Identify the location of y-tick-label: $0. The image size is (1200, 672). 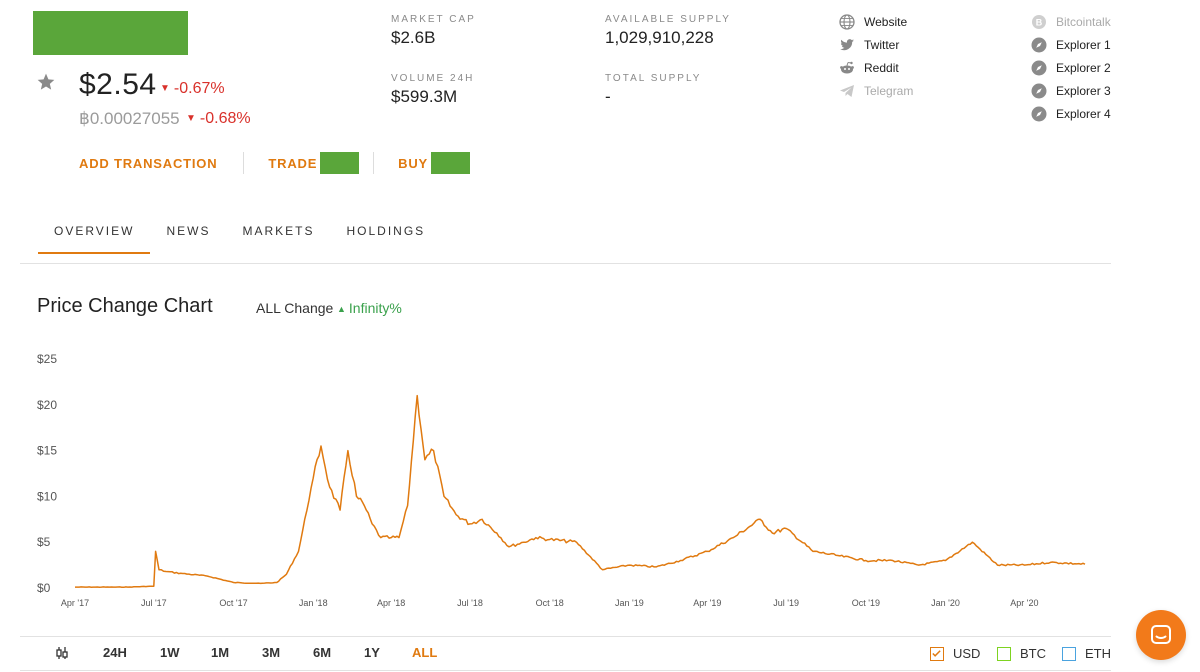
(44, 588).